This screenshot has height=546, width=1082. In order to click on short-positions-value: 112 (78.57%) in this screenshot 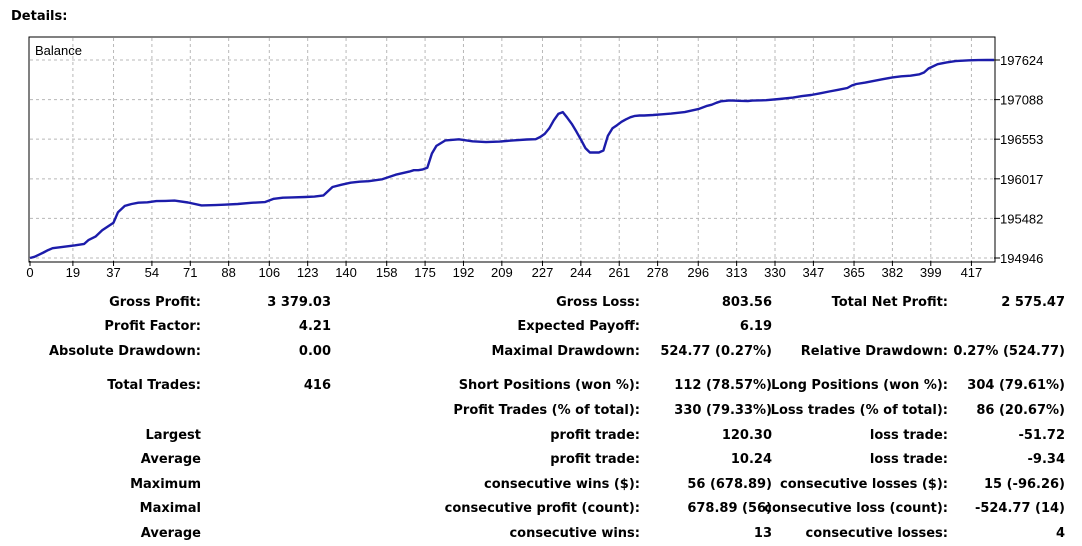, I will do `click(723, 385)`.